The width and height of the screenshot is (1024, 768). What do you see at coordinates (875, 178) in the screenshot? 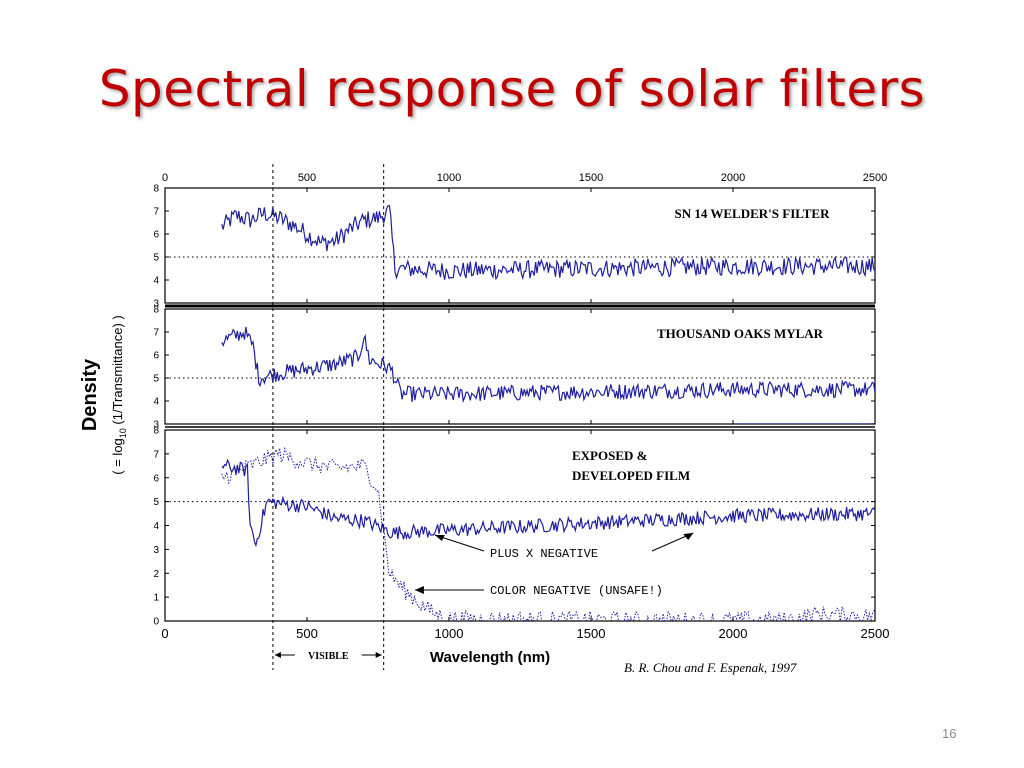
I see `x-tick-label-top: 2500` at bounding box center [875, 178].